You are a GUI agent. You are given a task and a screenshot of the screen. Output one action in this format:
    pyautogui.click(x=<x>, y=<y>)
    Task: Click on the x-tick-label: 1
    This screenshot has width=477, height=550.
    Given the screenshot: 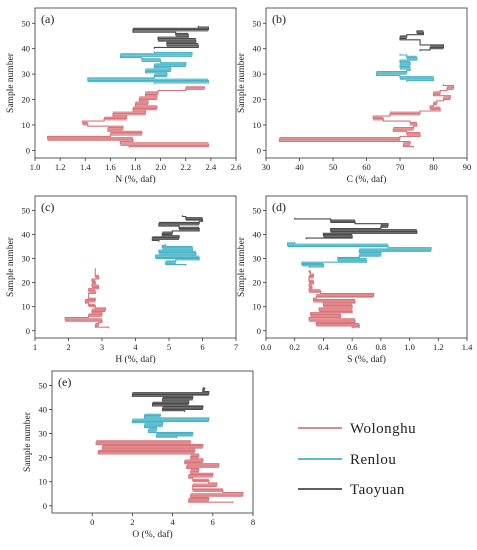 What is the action you would take?
    pyautogui.click(x=35, y=347)
    